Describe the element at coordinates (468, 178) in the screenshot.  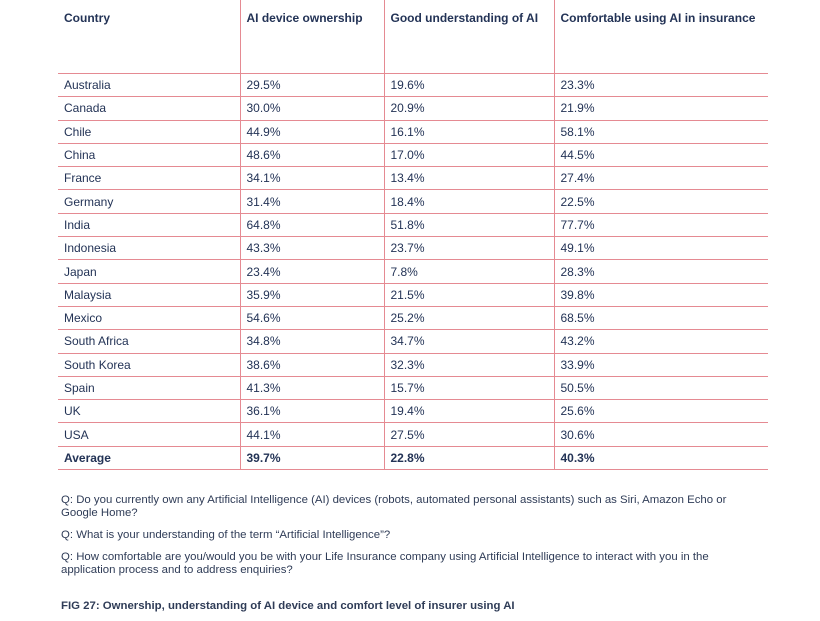
I see `good-understanding-cell: 13.4%` at that location.